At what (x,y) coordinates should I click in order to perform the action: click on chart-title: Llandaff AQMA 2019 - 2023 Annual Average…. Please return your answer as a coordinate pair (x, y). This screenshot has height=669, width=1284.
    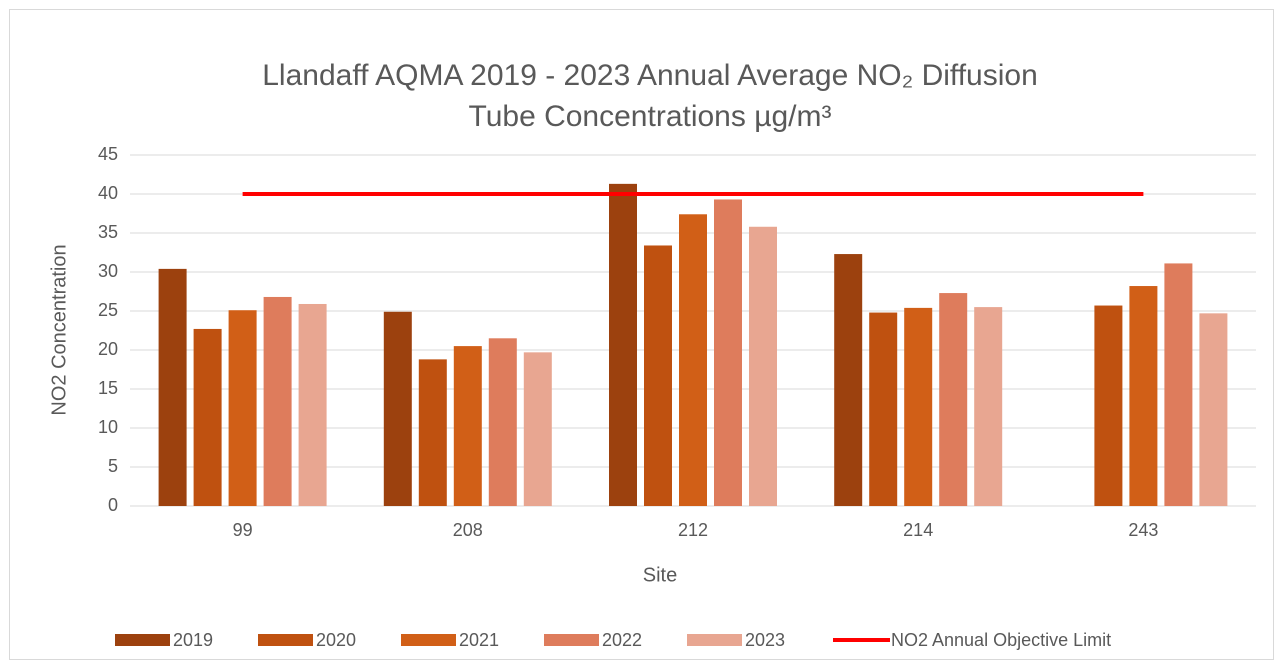
    Looking at the image, I should click on (650, 75).